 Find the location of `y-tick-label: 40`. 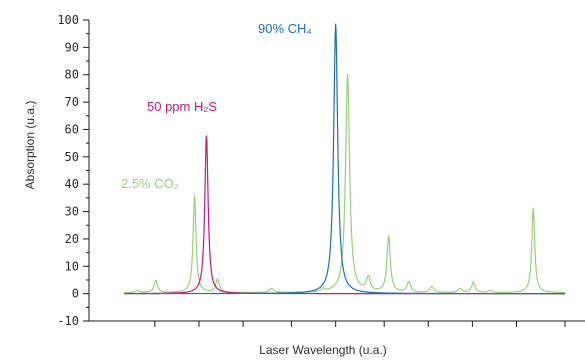

y-tick-label: 40 is located at coordinates (72, 184).